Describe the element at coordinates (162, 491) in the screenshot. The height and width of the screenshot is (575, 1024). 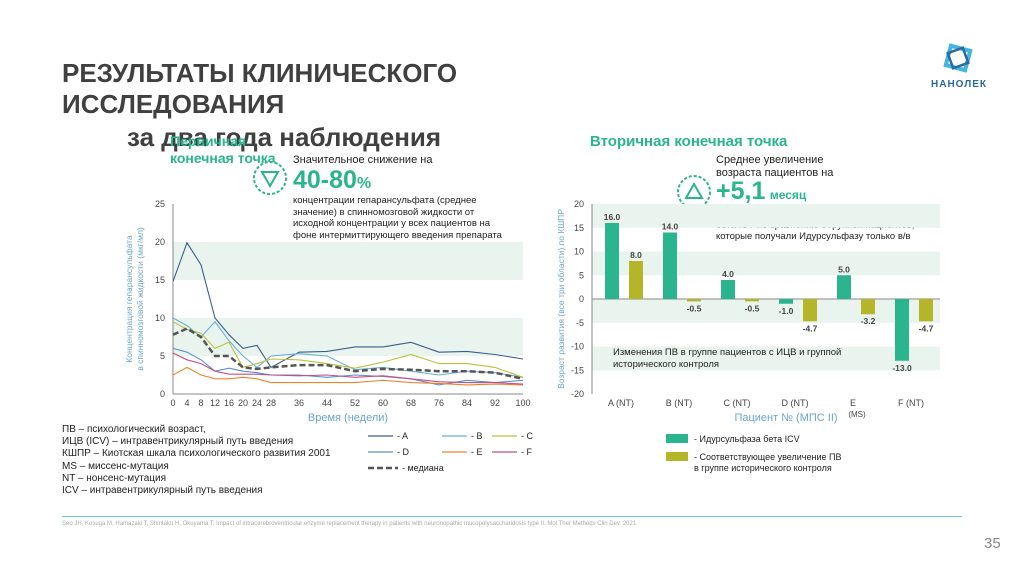
I see `note-item: ICV – интравентрикулярный путь введения` at that location.